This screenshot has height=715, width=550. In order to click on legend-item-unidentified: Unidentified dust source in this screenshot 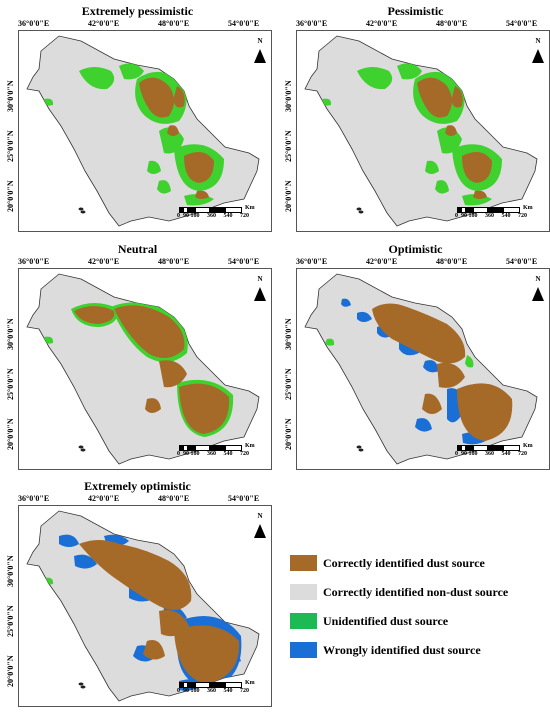, I will do `click(417, 622)`.